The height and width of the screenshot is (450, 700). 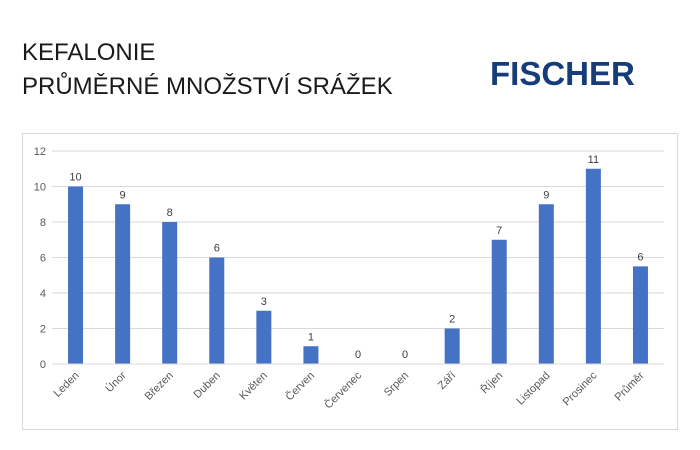 What do you see at coordinates (75, 178) in the screenshot?
I see `data-label: 10` at bounding box center [75, 178].